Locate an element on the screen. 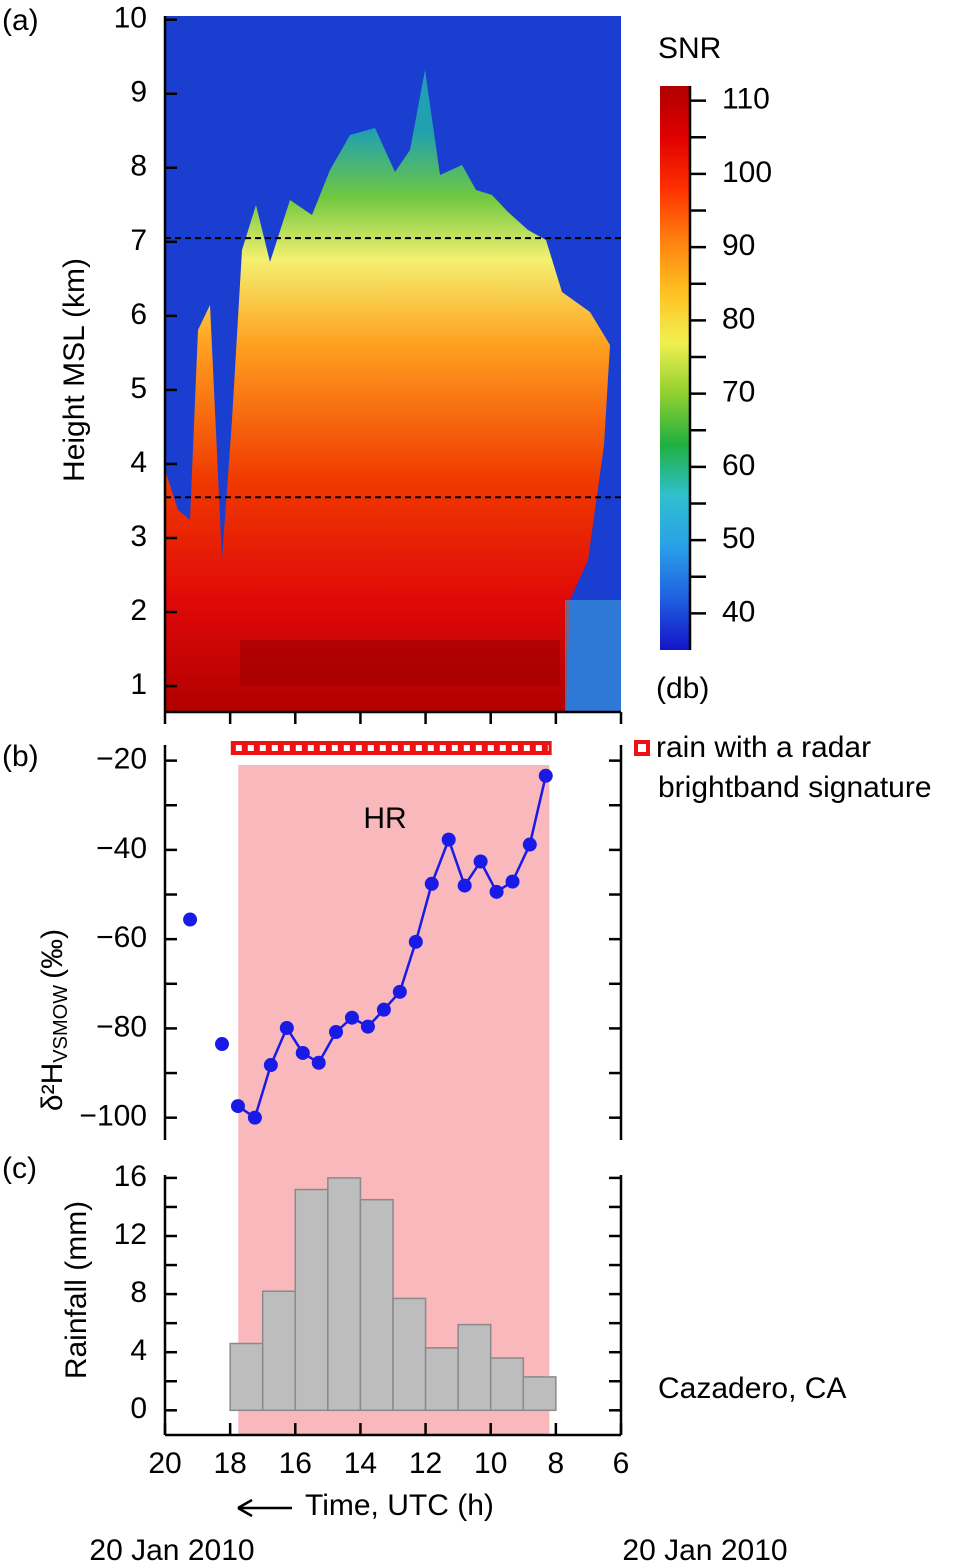  y-tick-label: −80 is located at coordinates (121, 1026).